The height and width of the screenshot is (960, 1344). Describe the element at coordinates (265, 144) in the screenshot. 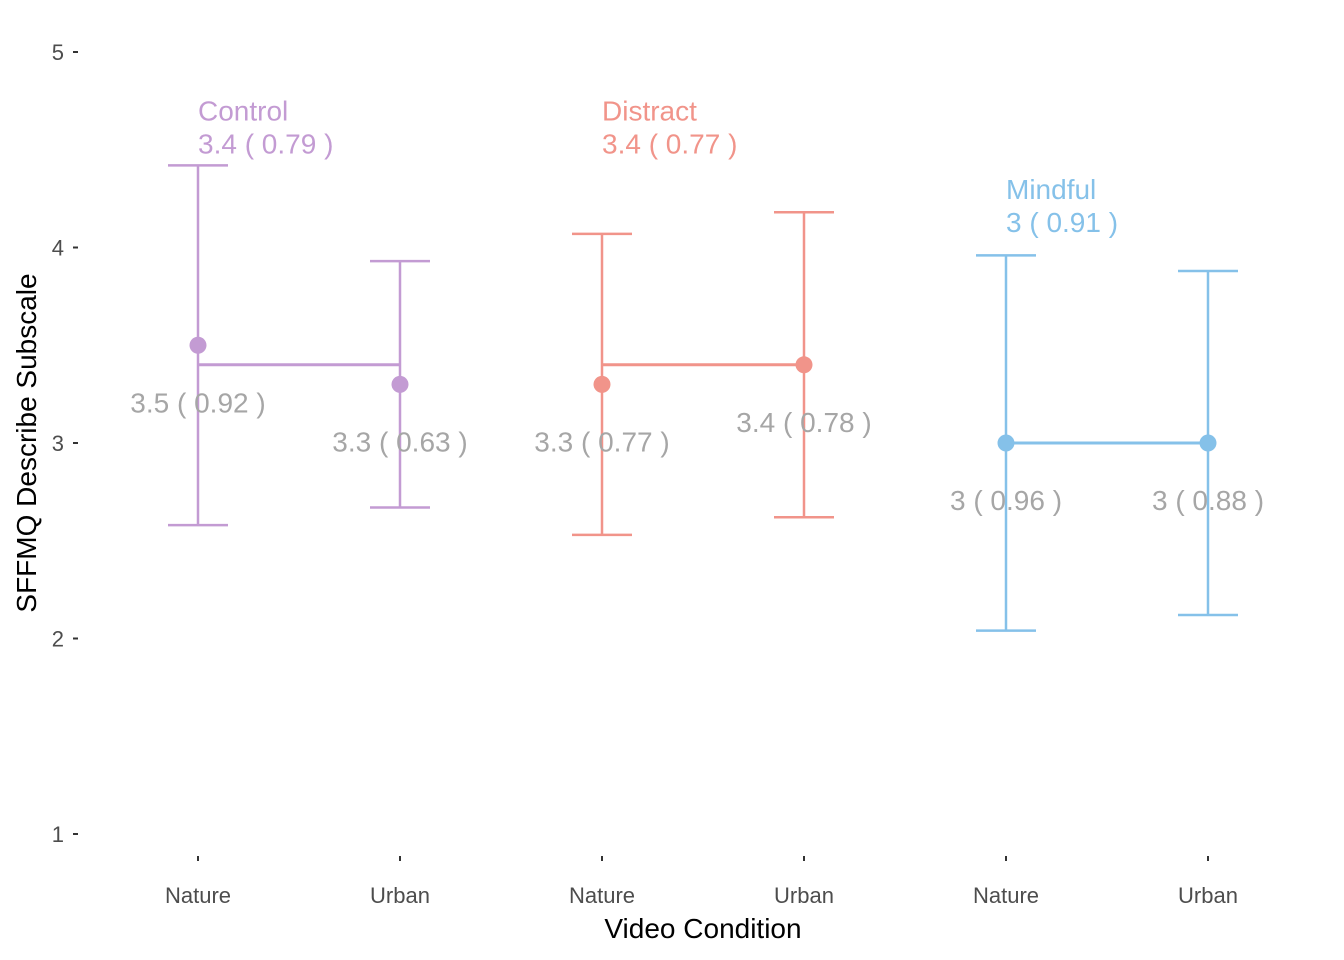

I see `control-group-summary: 3.4 ( 0.79 )` at that location.